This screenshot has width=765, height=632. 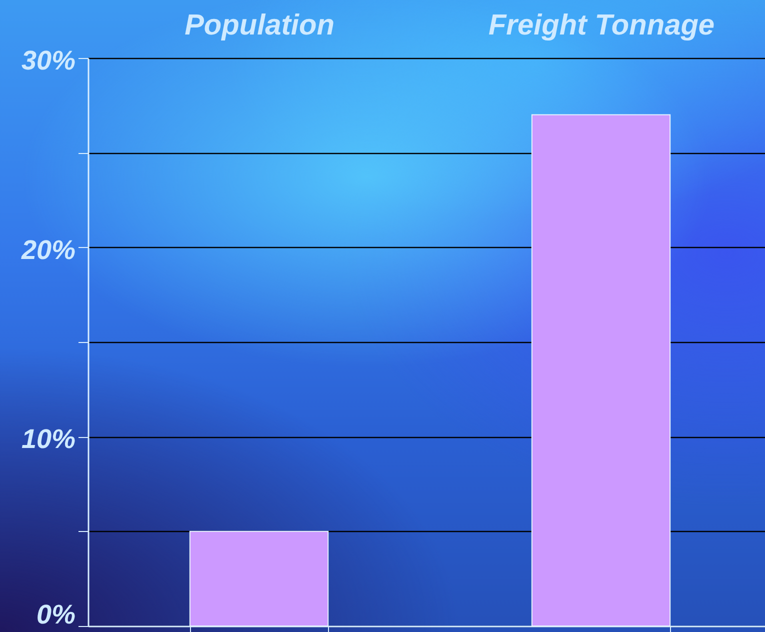 I want to click on x-tick-label: Freight Tonnage, so click(x=601, y=26).